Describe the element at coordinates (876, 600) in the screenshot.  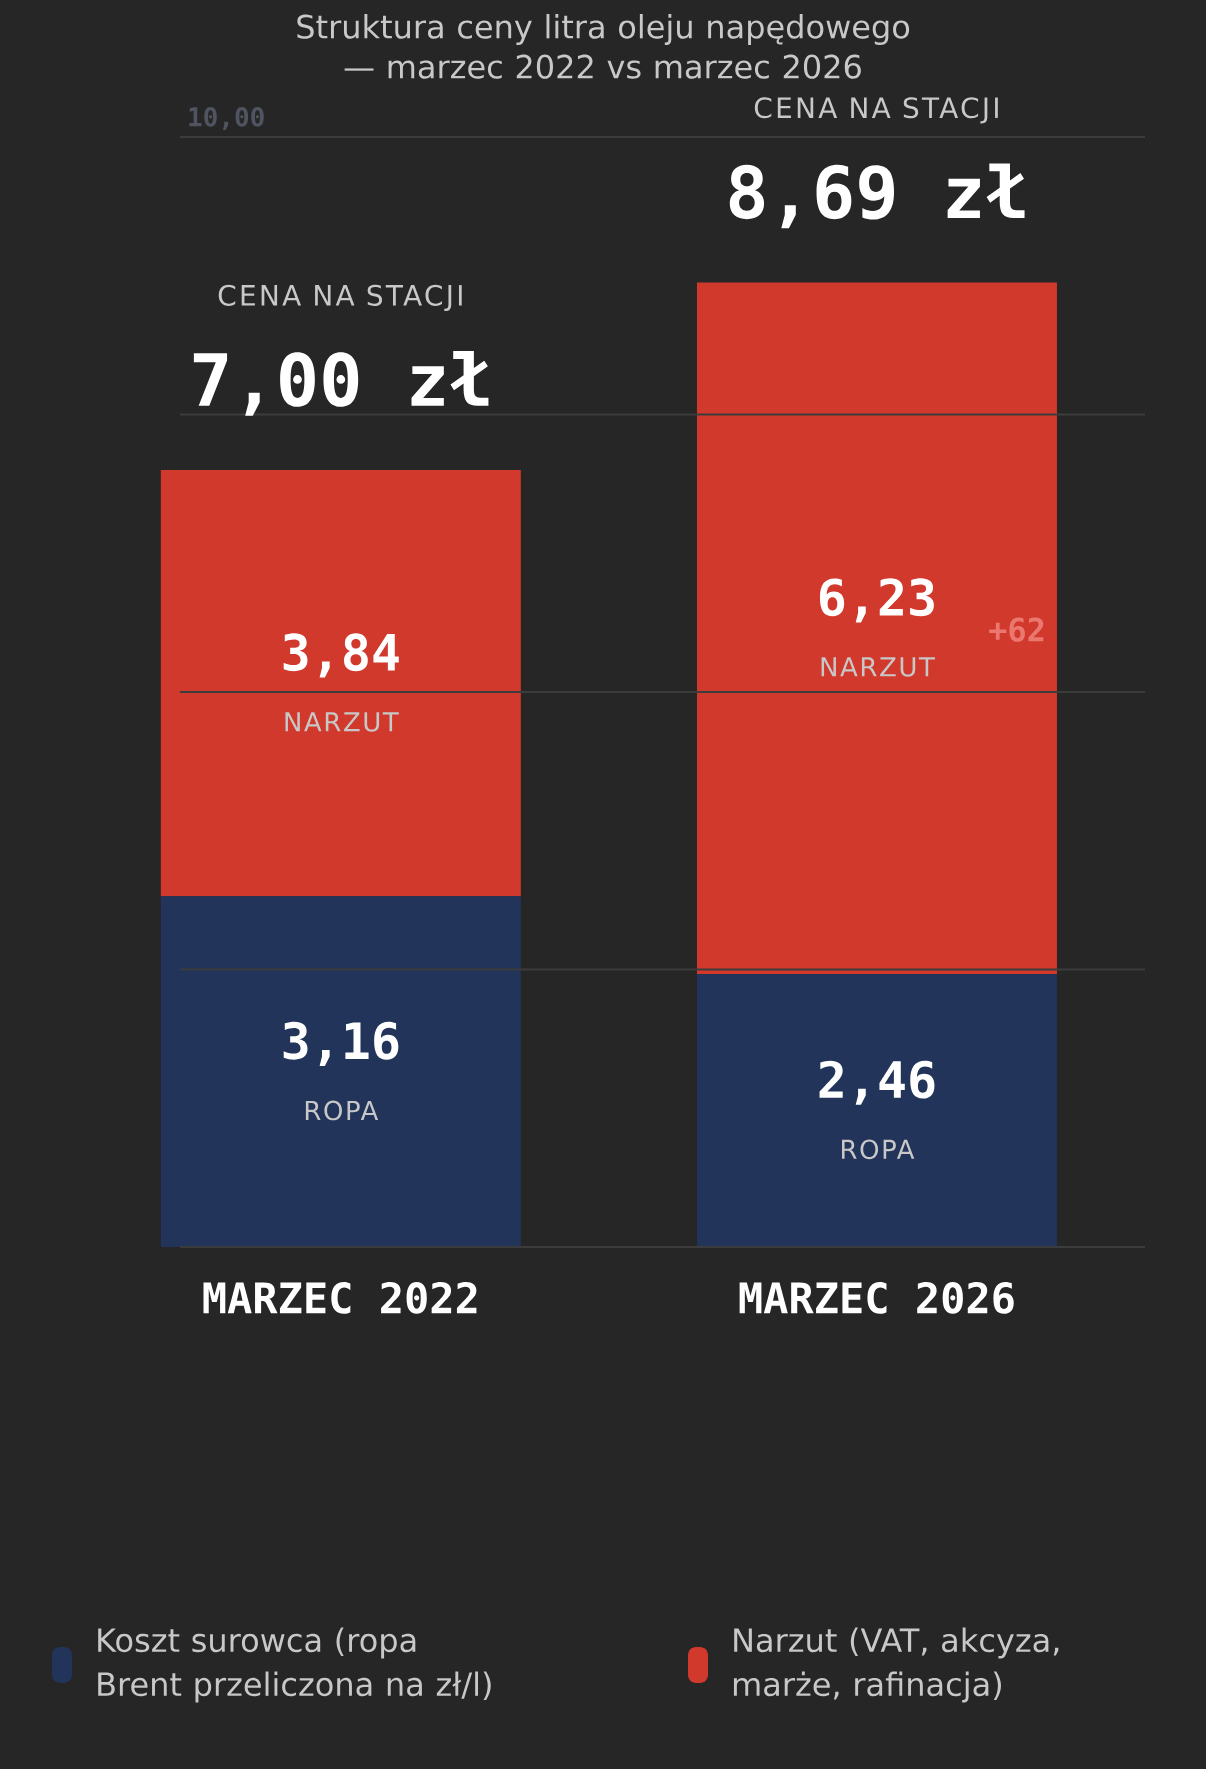
I see `data-label: 6,23` at that location.